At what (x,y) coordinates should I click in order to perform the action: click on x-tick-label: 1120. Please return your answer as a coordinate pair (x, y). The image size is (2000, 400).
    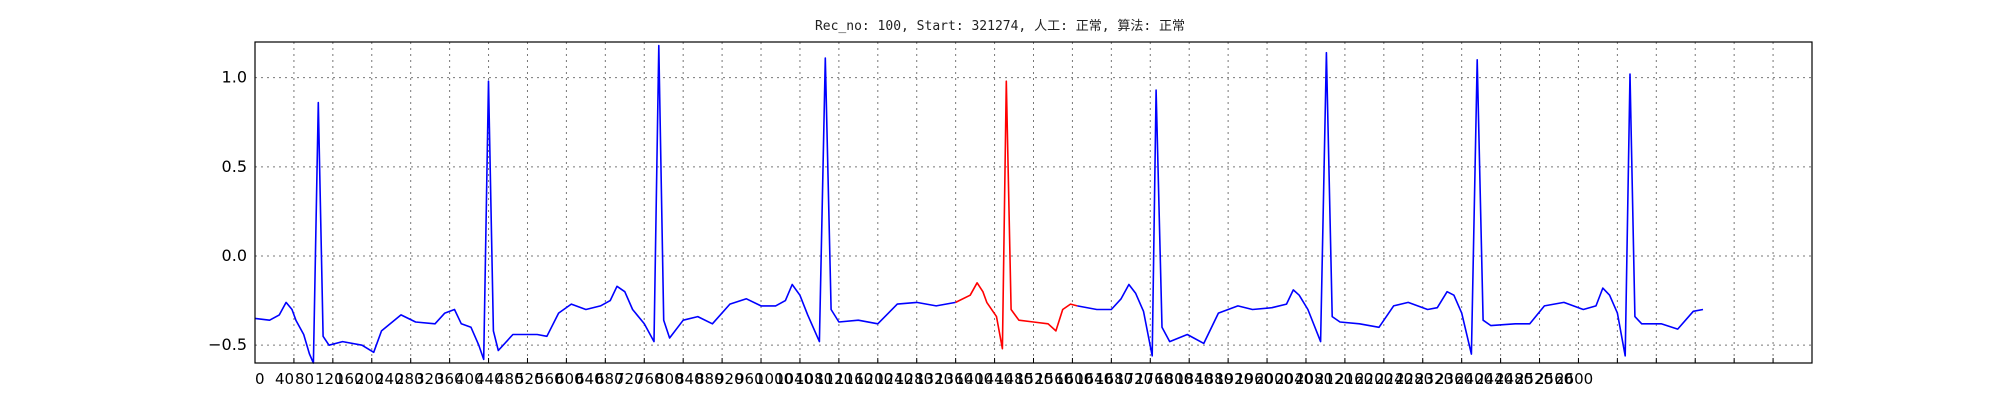
    Looking at the image, I should click on (834, 379).